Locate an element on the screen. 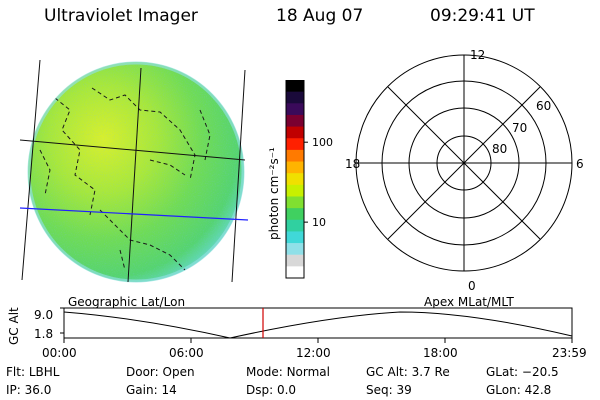 This screenshot has height=400, width=600. lat-label-80: 80 is located at coordinates (499, 149).